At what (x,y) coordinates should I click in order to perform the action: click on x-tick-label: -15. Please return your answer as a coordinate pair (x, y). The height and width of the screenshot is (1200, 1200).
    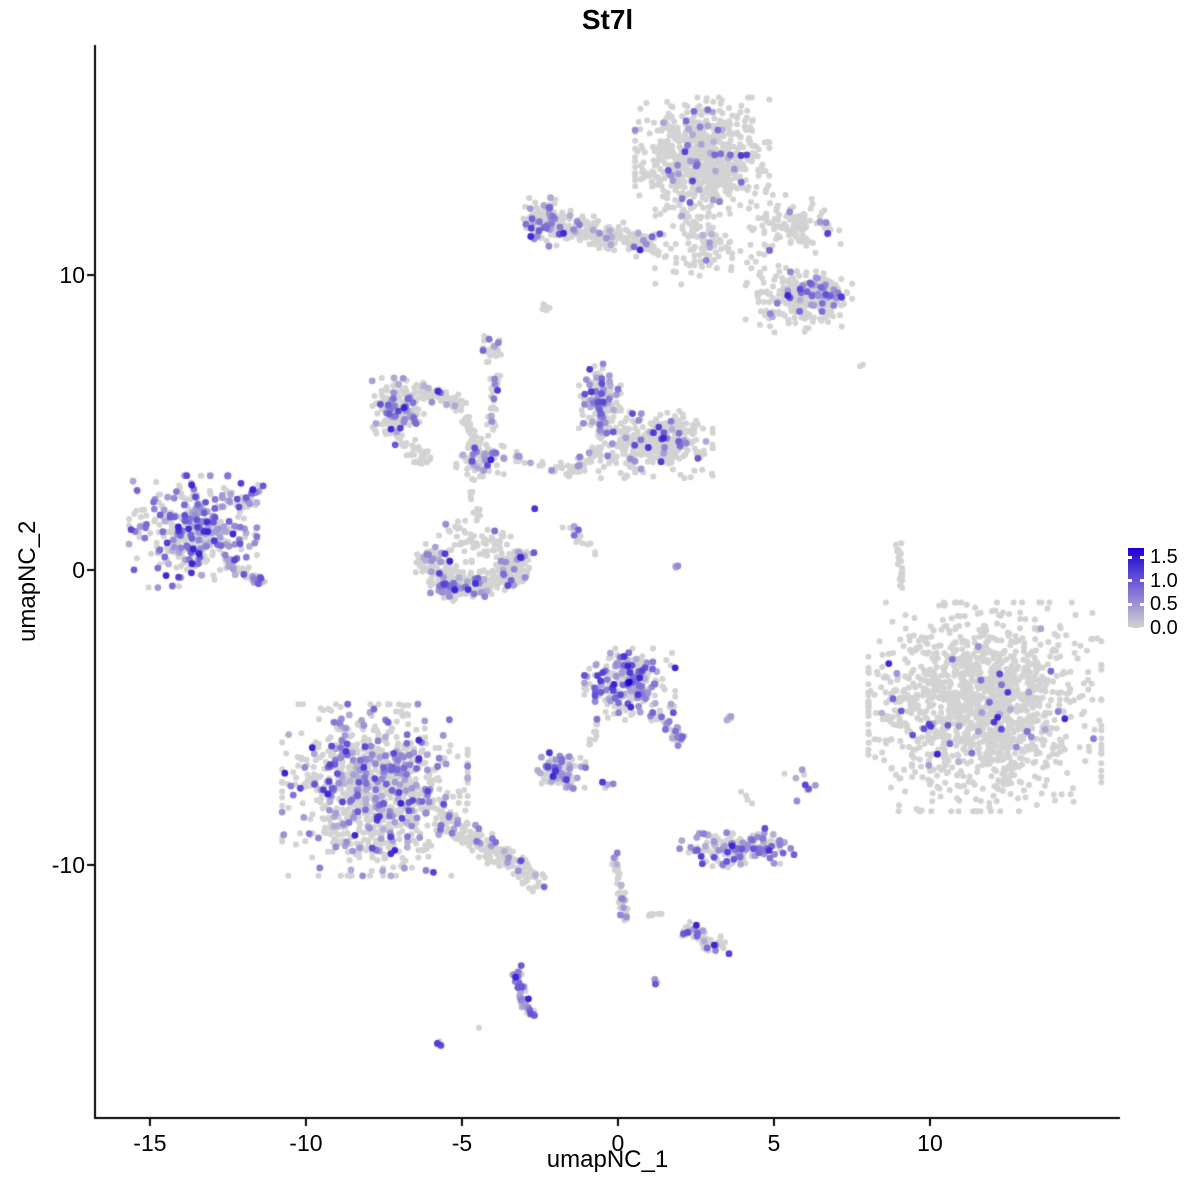
    Looking at the image, I should click on (150, 1143).